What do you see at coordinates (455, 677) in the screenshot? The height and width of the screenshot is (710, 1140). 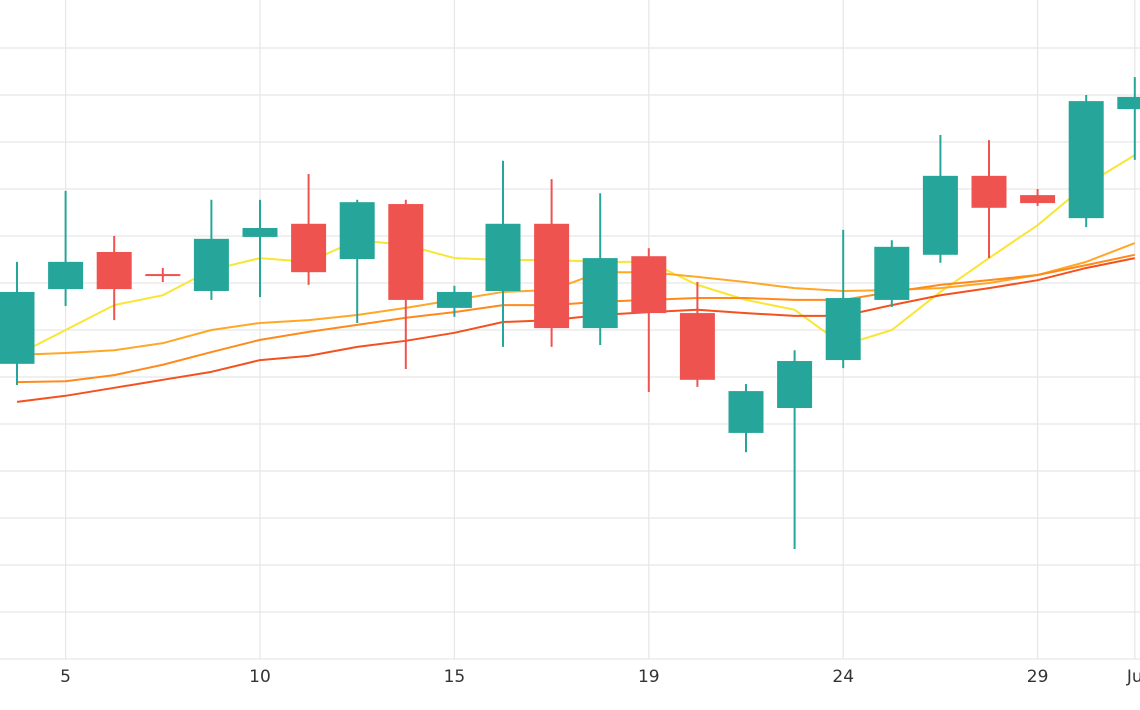 I see `x-tick-label: 15` at bounding box center [455, 677].